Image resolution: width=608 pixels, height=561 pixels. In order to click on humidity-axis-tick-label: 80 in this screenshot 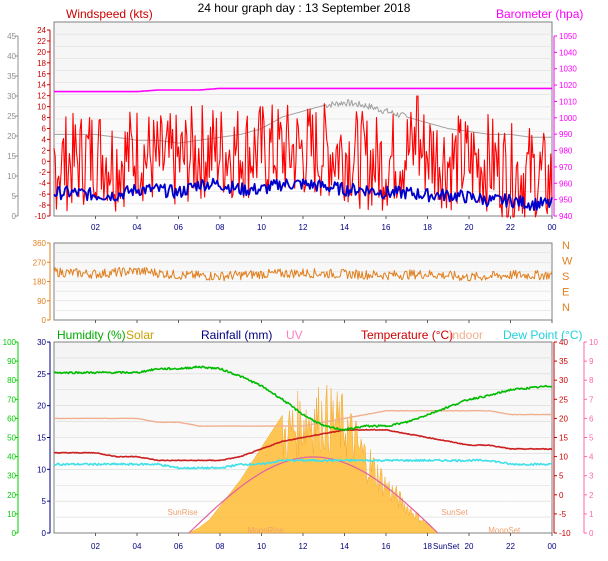, I will do `click(11, 380)`.